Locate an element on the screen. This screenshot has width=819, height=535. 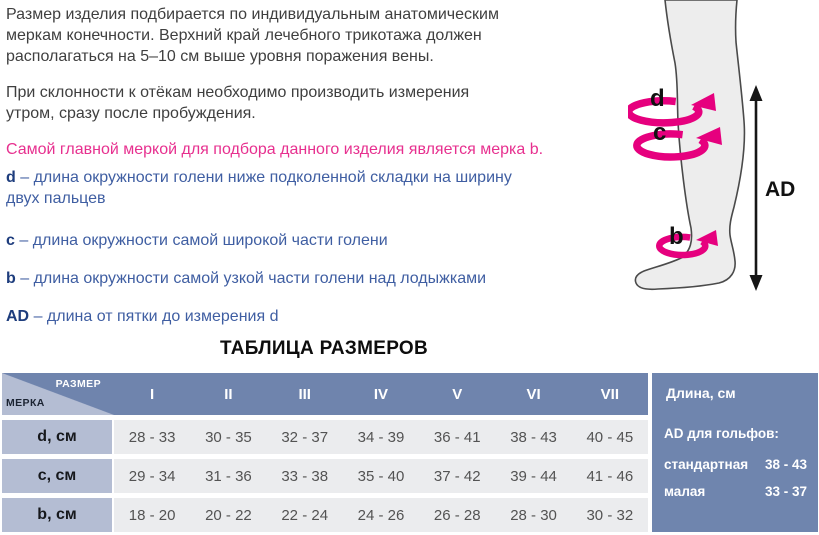
length-panel-subheader: AD для гольфов: is located at coordinates (721, 433).